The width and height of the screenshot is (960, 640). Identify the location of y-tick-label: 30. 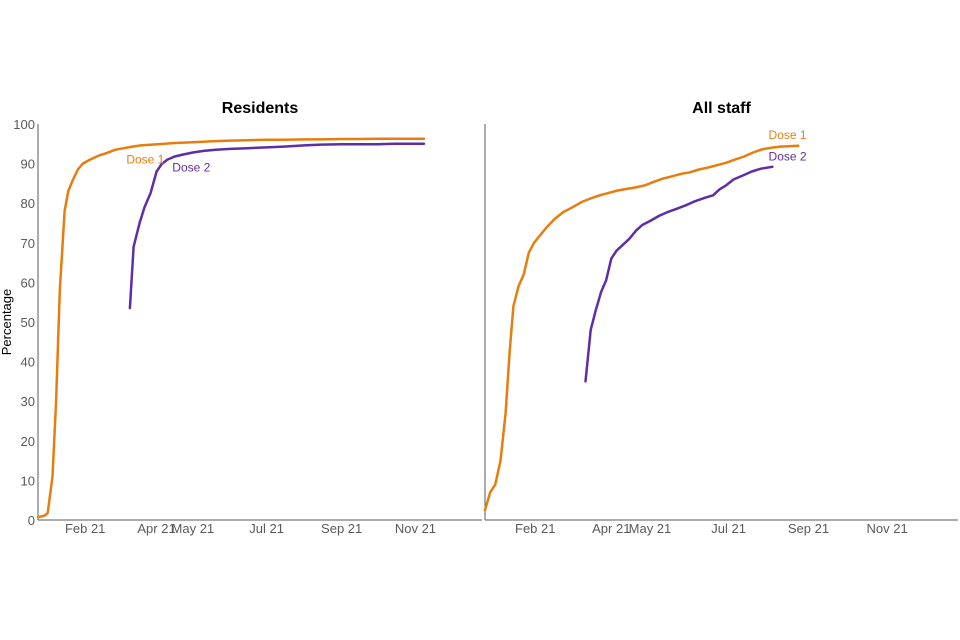
(28, 401).